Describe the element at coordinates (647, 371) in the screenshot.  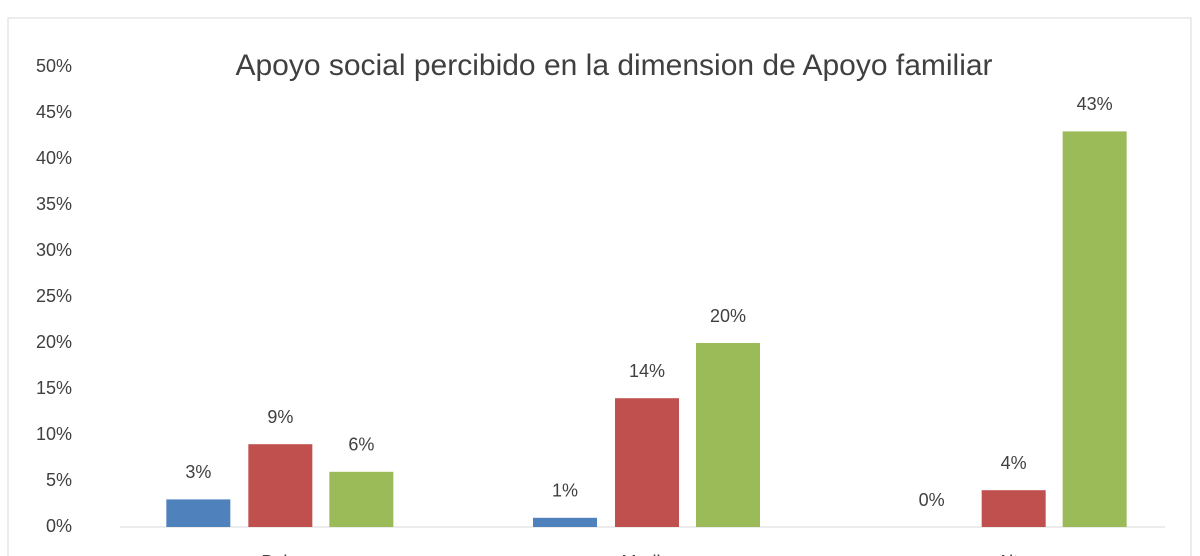
I see `data-label: 14%` at that location.